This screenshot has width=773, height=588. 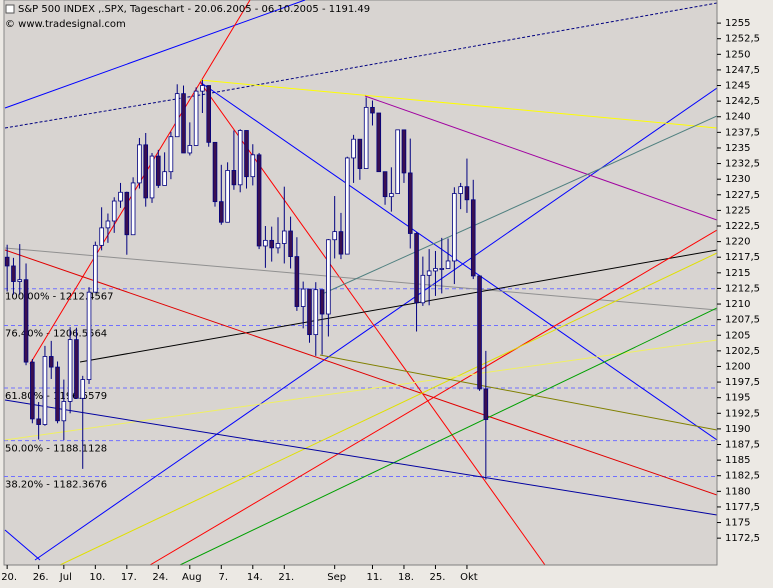 I want to click on y-tick-label: 1242,5, so click(x=742, y=101).